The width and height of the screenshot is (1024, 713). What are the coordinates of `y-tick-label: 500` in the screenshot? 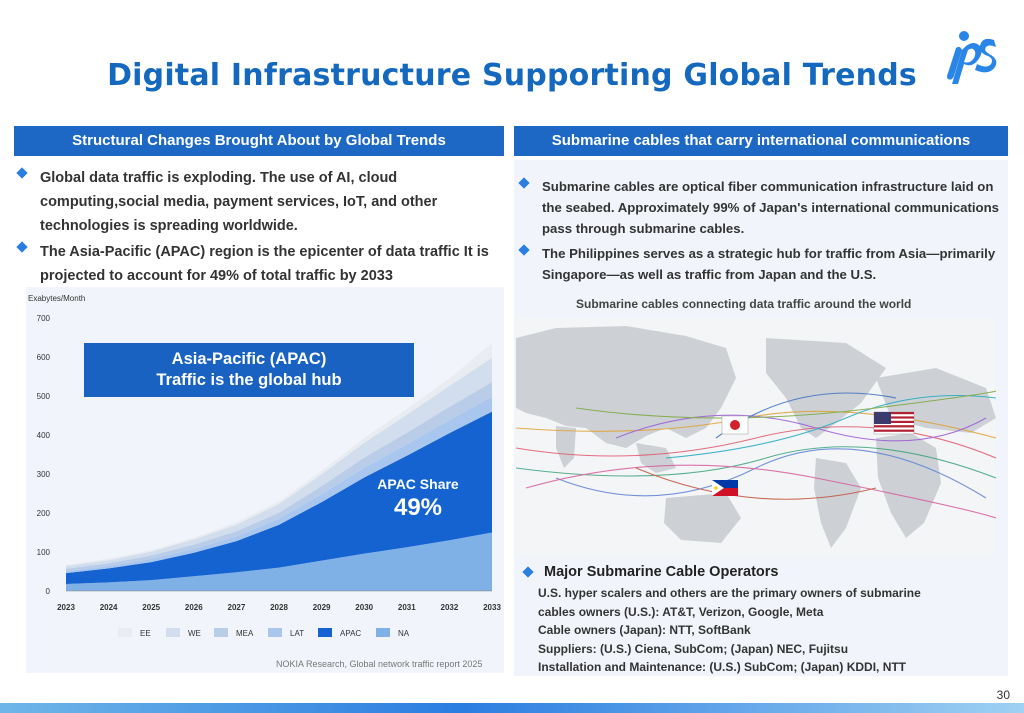 It's located at (44, 396).